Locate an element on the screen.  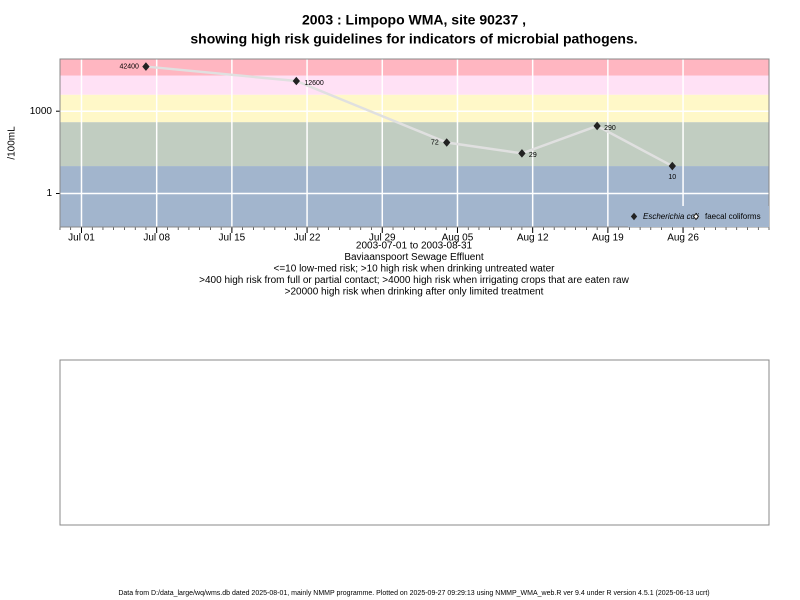
data-label: 290 is located at coordinates (610, 128).